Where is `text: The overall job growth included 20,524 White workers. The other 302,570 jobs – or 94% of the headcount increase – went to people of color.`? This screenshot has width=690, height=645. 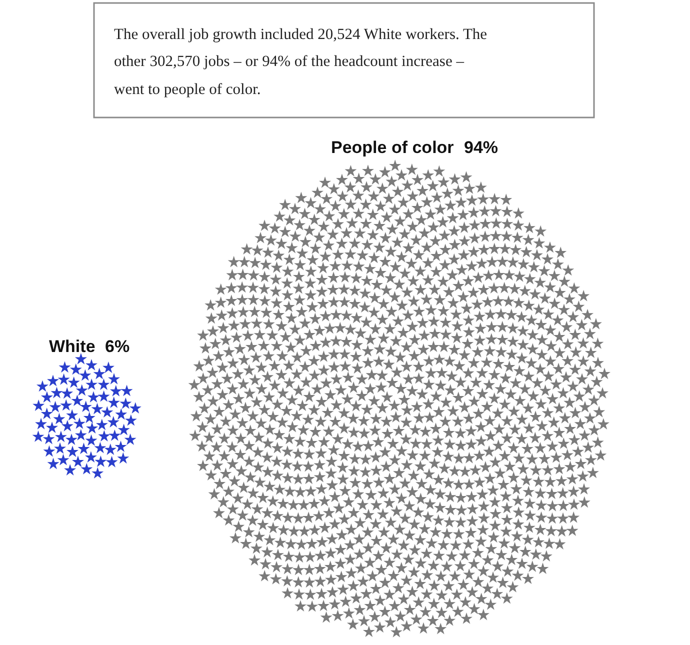
text: The overall job growth included 20,524 White workers. The other 302,570 jobs – or 94% of the headcount increase – went to people of color. is located at coordinates (301, 62).